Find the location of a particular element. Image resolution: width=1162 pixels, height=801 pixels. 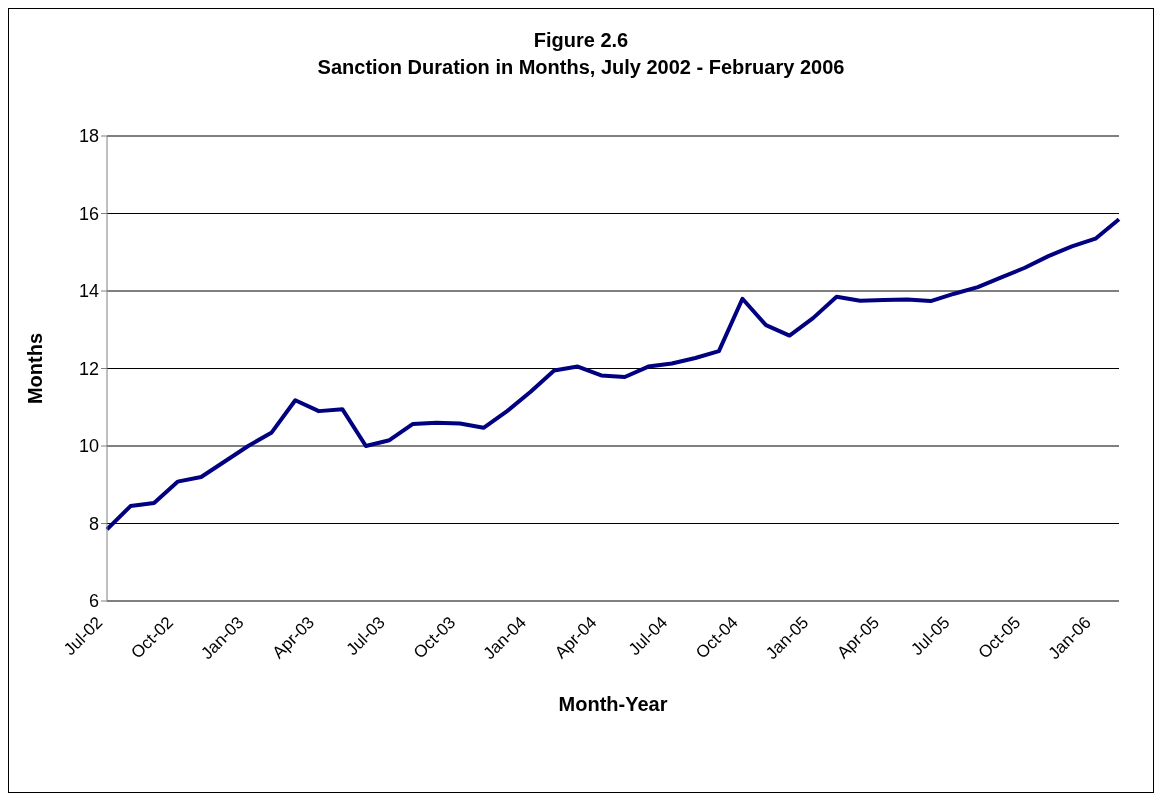

chart-title: Figure 2.6 is located at coordinates (581, 40).